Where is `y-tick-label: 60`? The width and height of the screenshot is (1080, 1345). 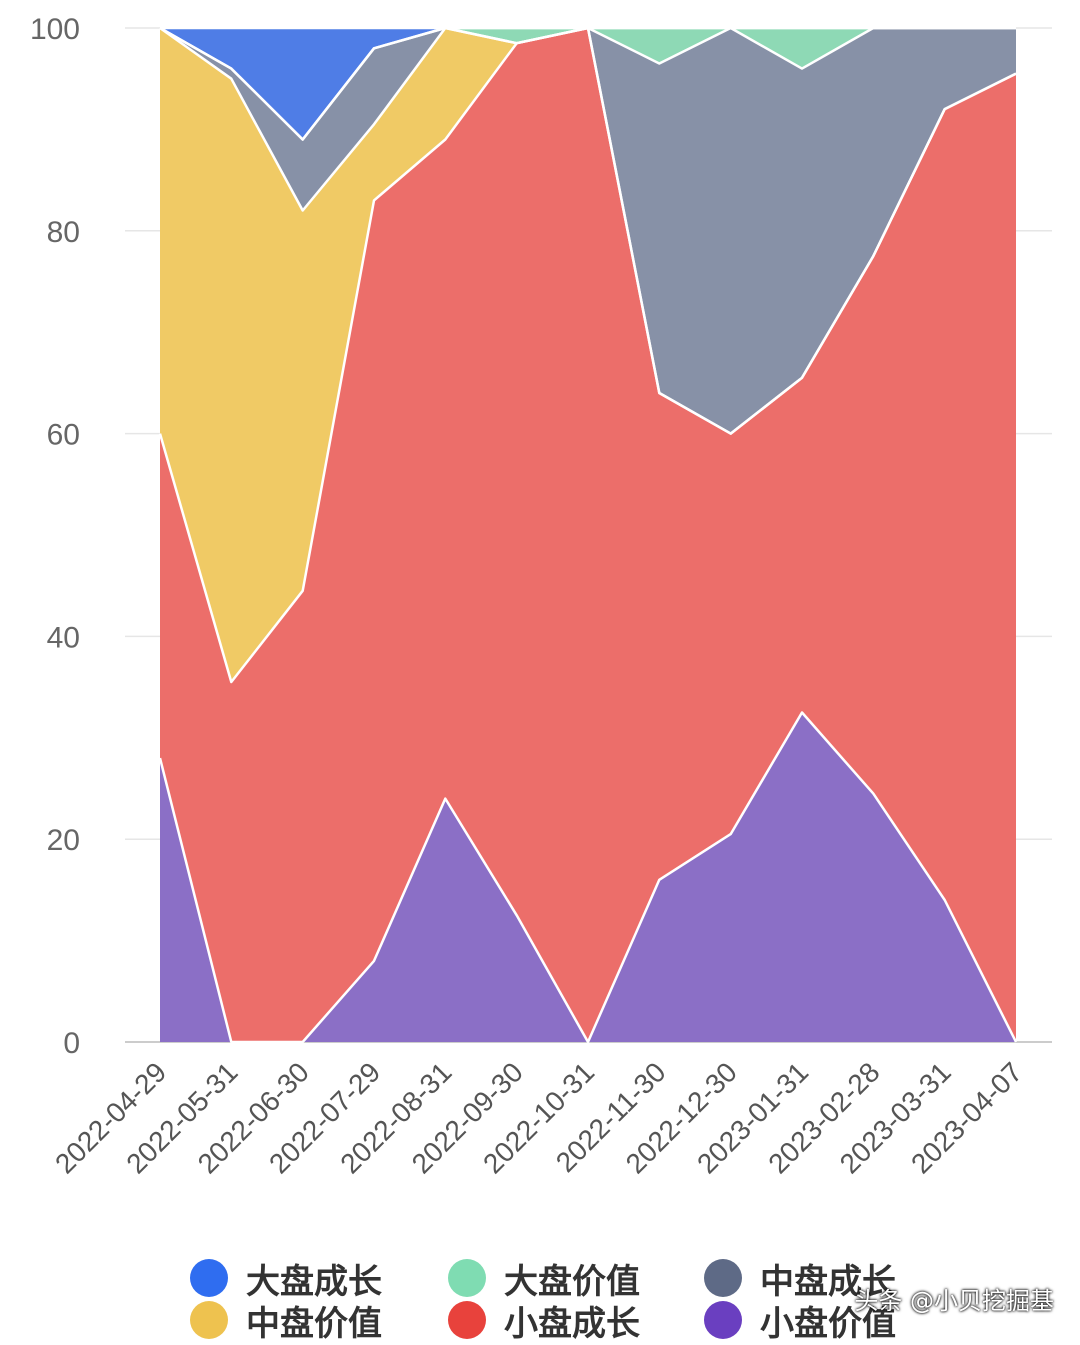
y-tick-label: 60 is located at coordinates (63, 435).